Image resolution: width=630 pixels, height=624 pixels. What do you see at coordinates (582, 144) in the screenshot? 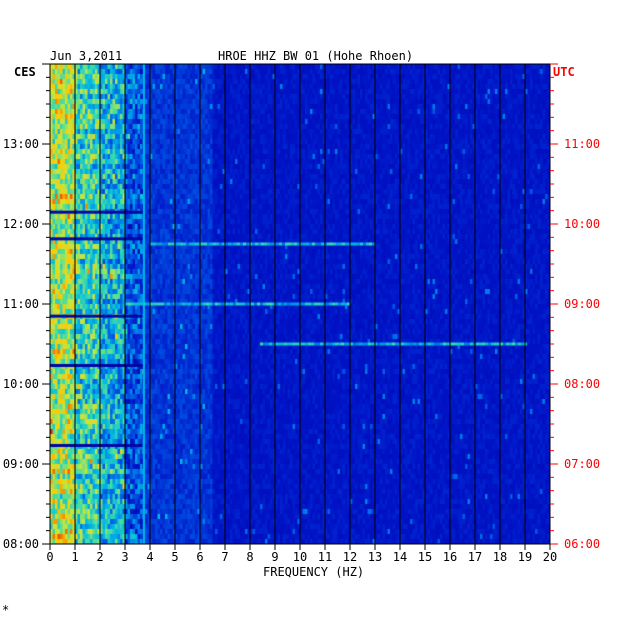
I see `right-tick-label: 11:00` at bounding box center [582, 144].